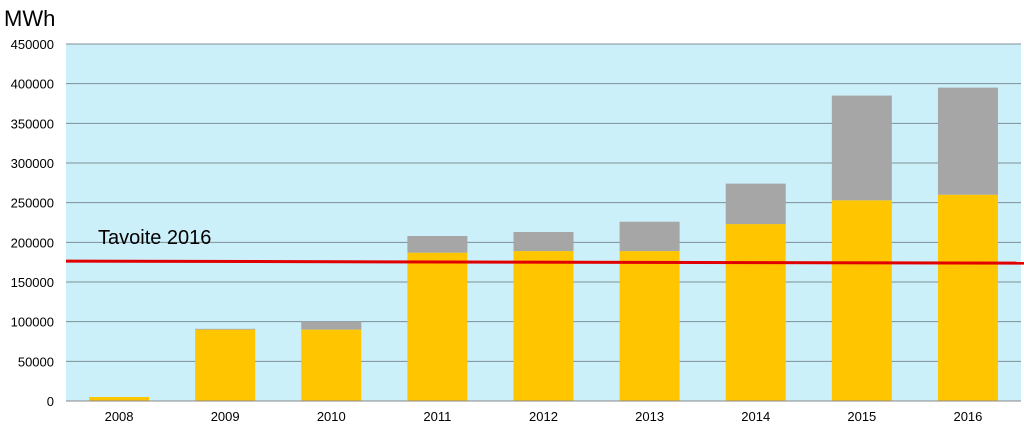  Describe the element at coordinates (32, 84) in the screenshot. I see `y-tick-label: 400000` at that location.